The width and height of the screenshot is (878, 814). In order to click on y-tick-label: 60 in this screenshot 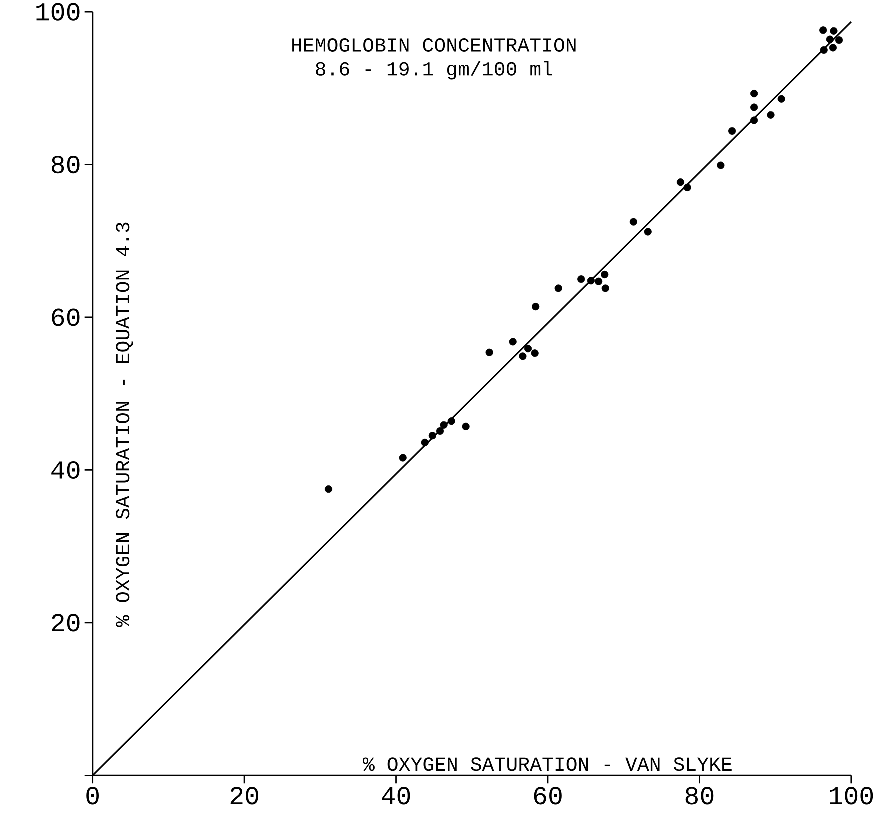, I will do `click(66, 317)`.